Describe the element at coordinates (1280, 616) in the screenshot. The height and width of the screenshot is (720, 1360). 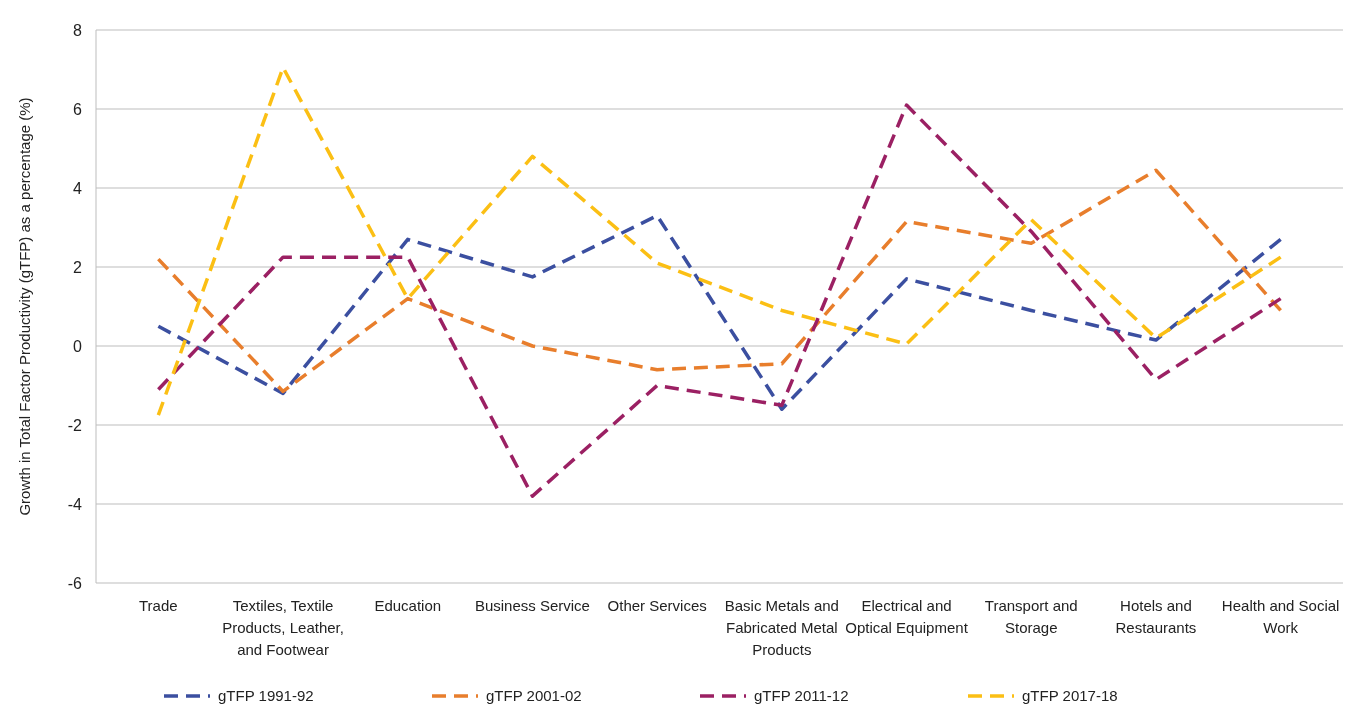
I see `x-tick-label: Health and Social Work` at that location.